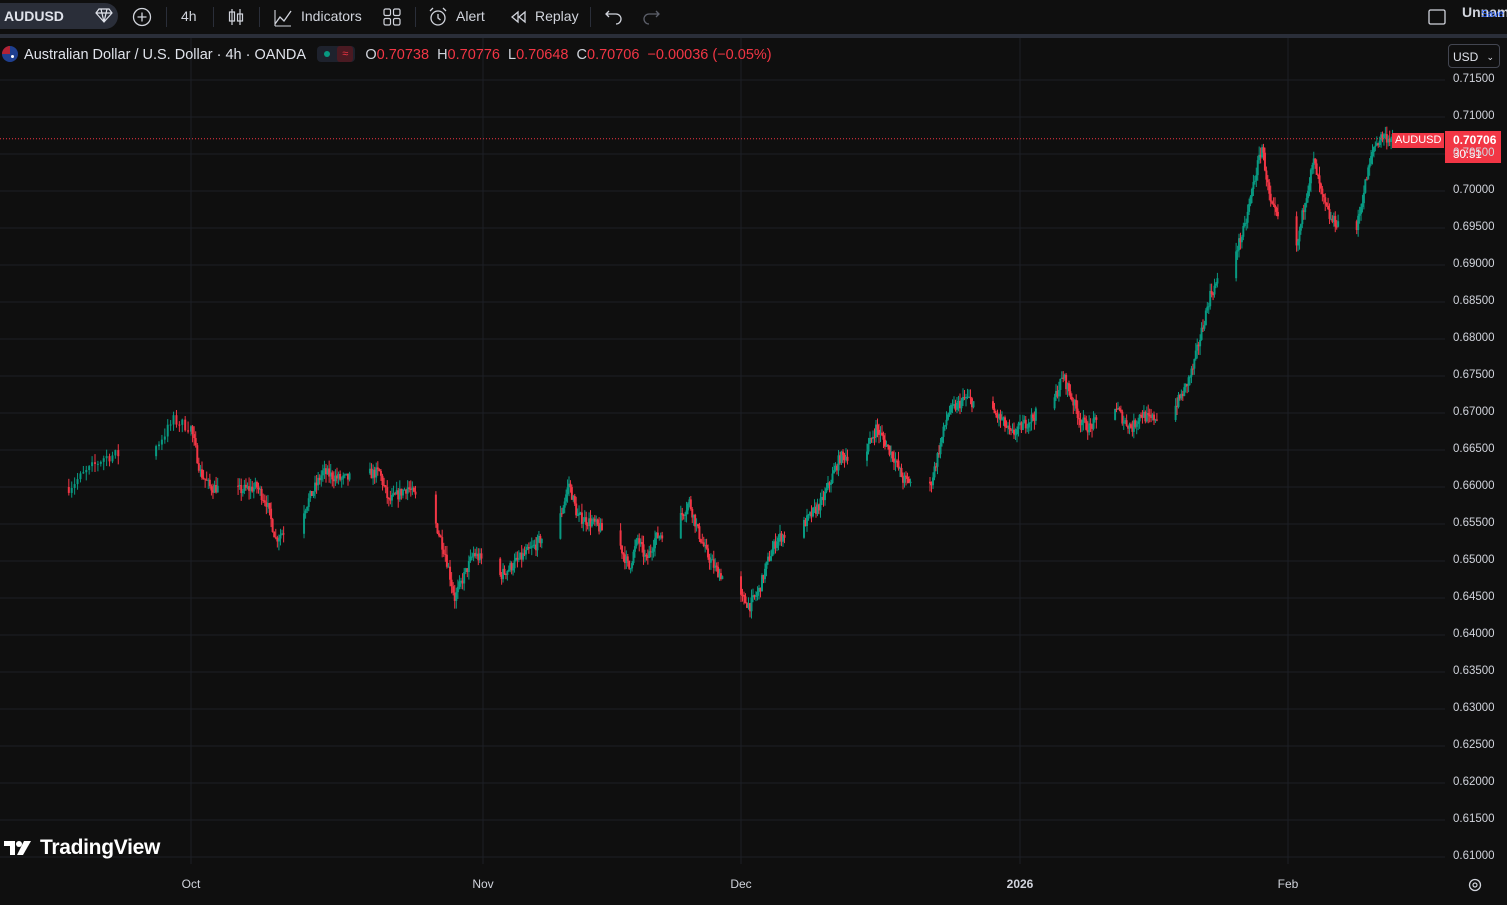 This screenshot has width=1507, height=905. I want to click on tradingview-logo: TradingView, so click(82, 850).